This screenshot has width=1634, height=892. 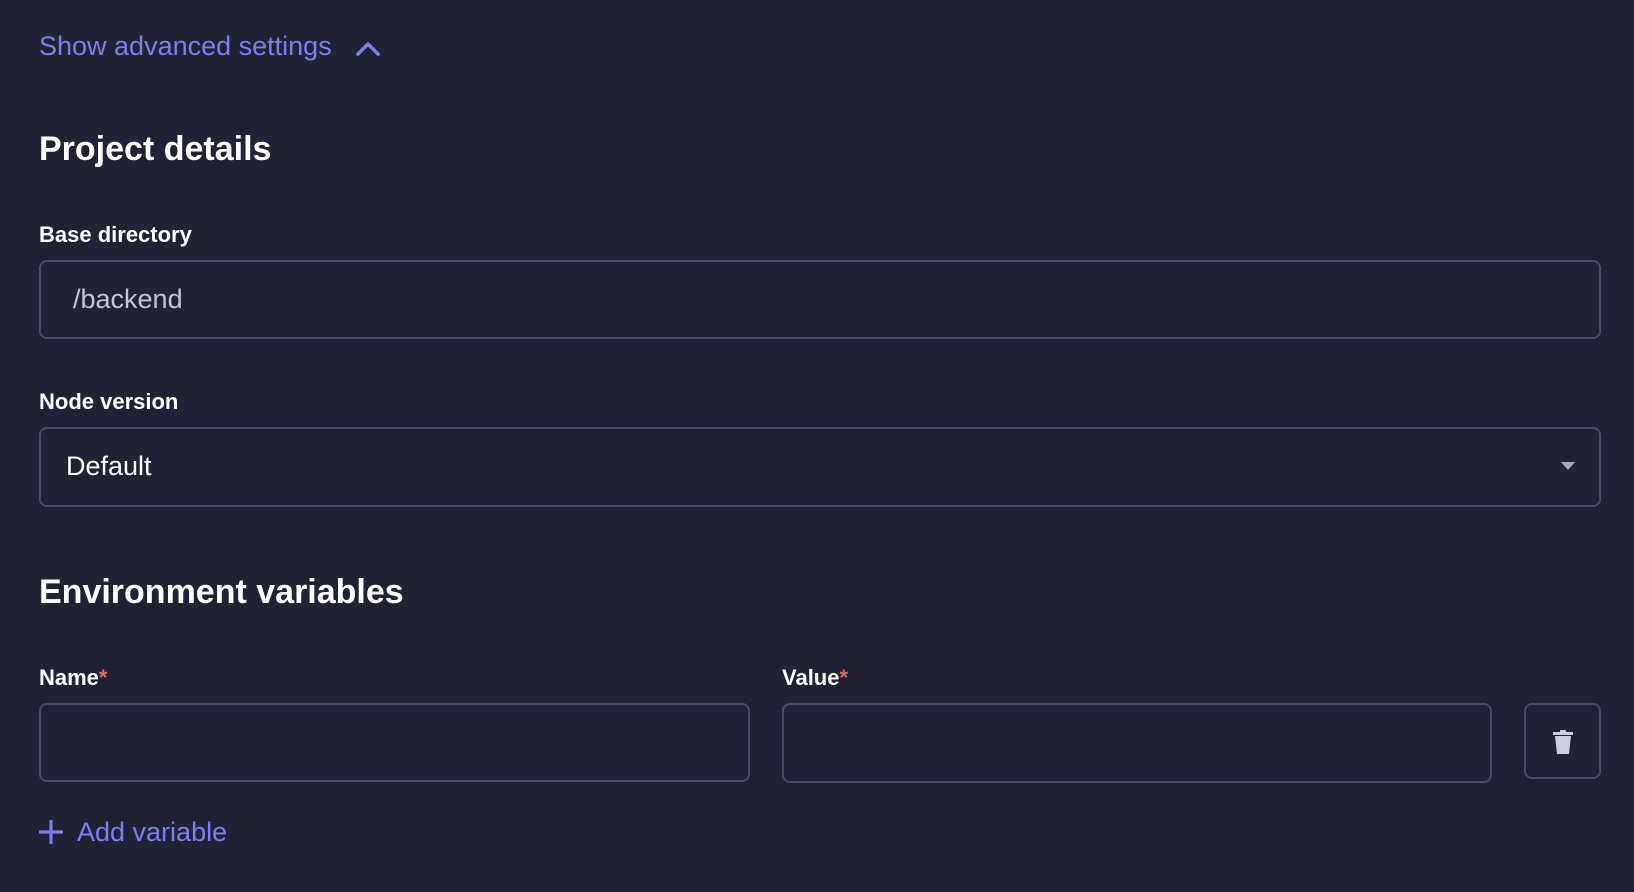 I want to click on node-version-selected: Default, so click(x=109, y=466).